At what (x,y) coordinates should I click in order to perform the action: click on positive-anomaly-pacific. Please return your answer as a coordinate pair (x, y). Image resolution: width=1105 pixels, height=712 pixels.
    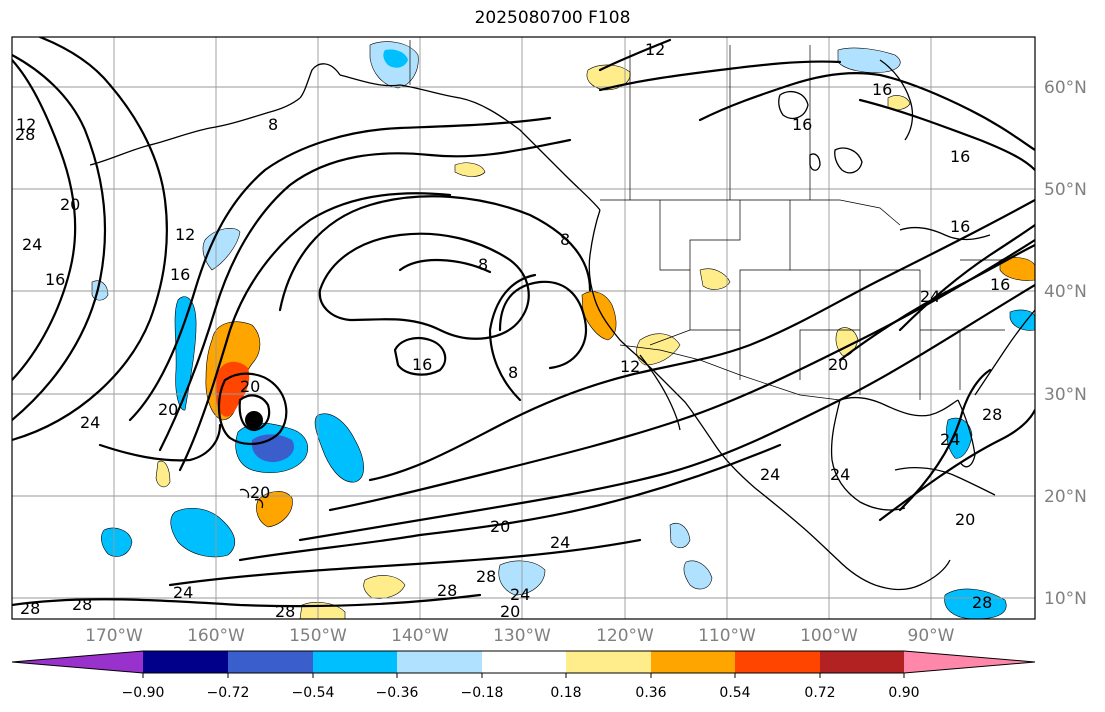
    Looking at the image, I should click on (384, 587).